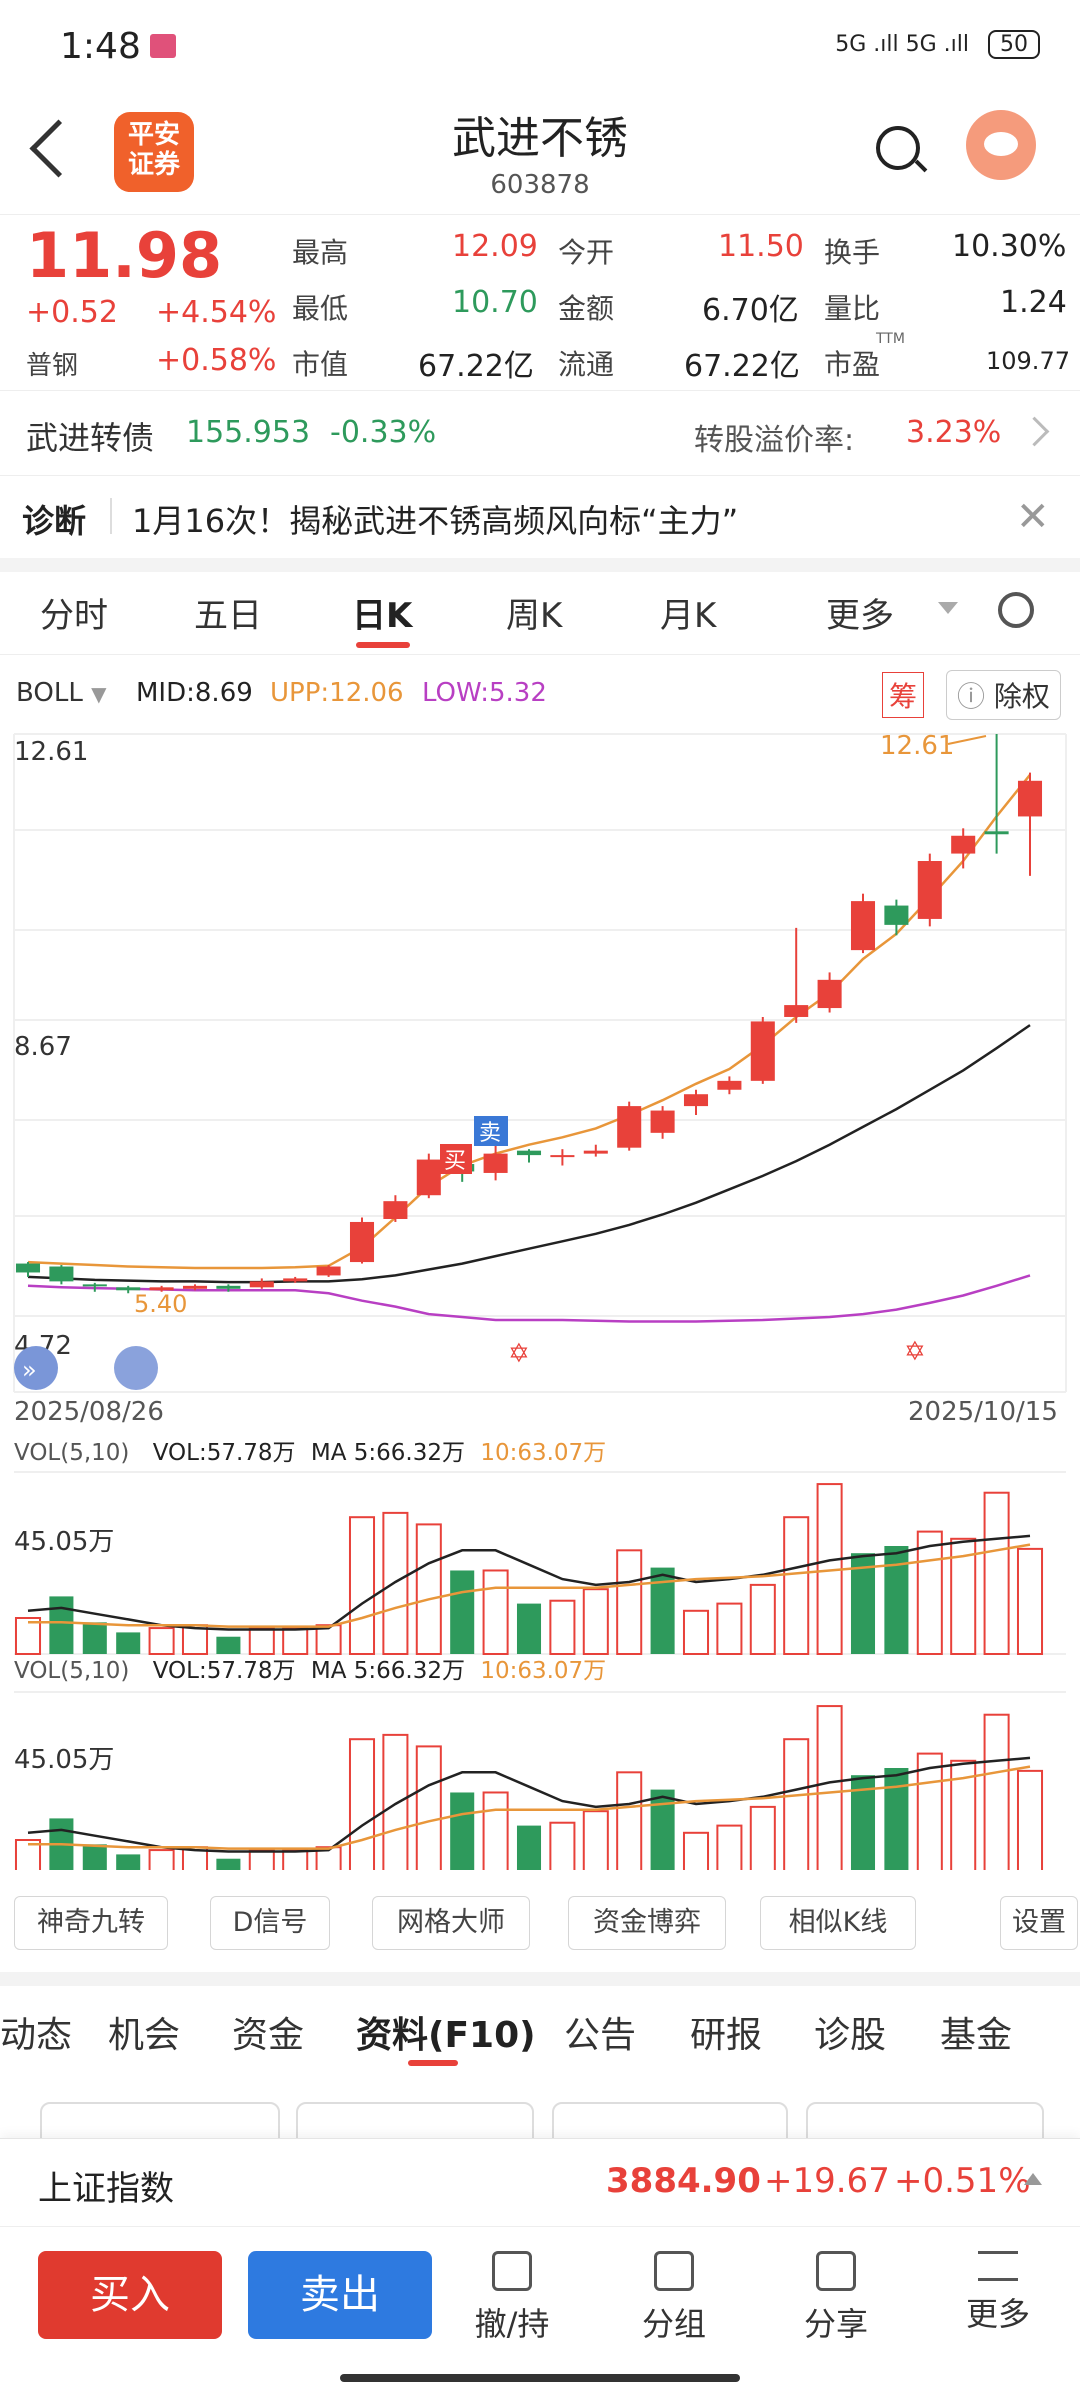  Describe the element at coordinates (1039, 1923) in the screenshot. I see `tool-settings: 设置` at that location.